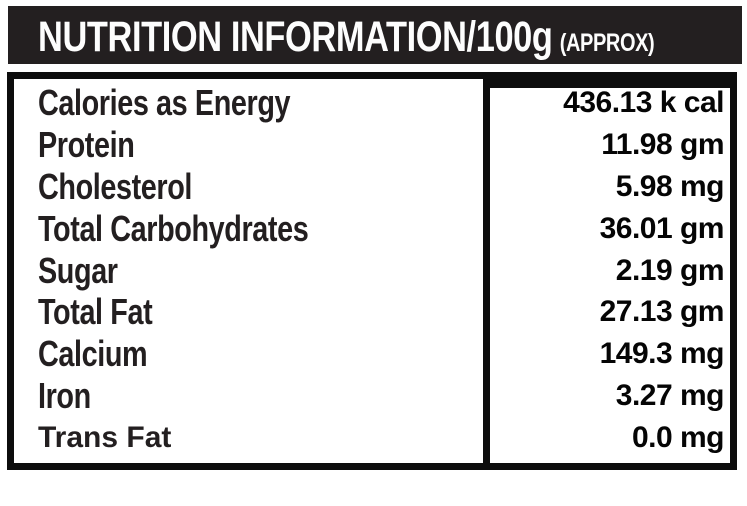 This screenshot has width=747, height=506. What do you see at coordinates (678, 438) in the screenshot?
I see `nutrient-value: 0.0 mg` at bounding box center [678, 438].